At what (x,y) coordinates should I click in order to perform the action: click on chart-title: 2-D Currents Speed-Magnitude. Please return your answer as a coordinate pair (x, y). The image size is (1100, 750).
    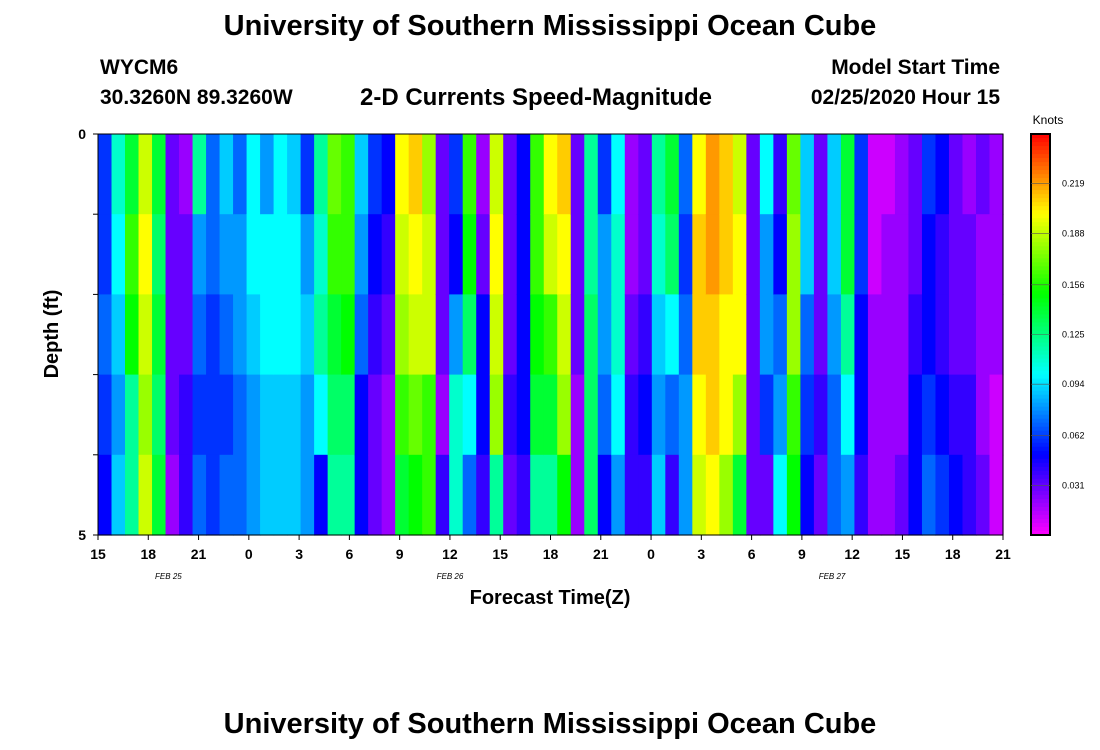
    Looking at the image, I should click on (536, 97).